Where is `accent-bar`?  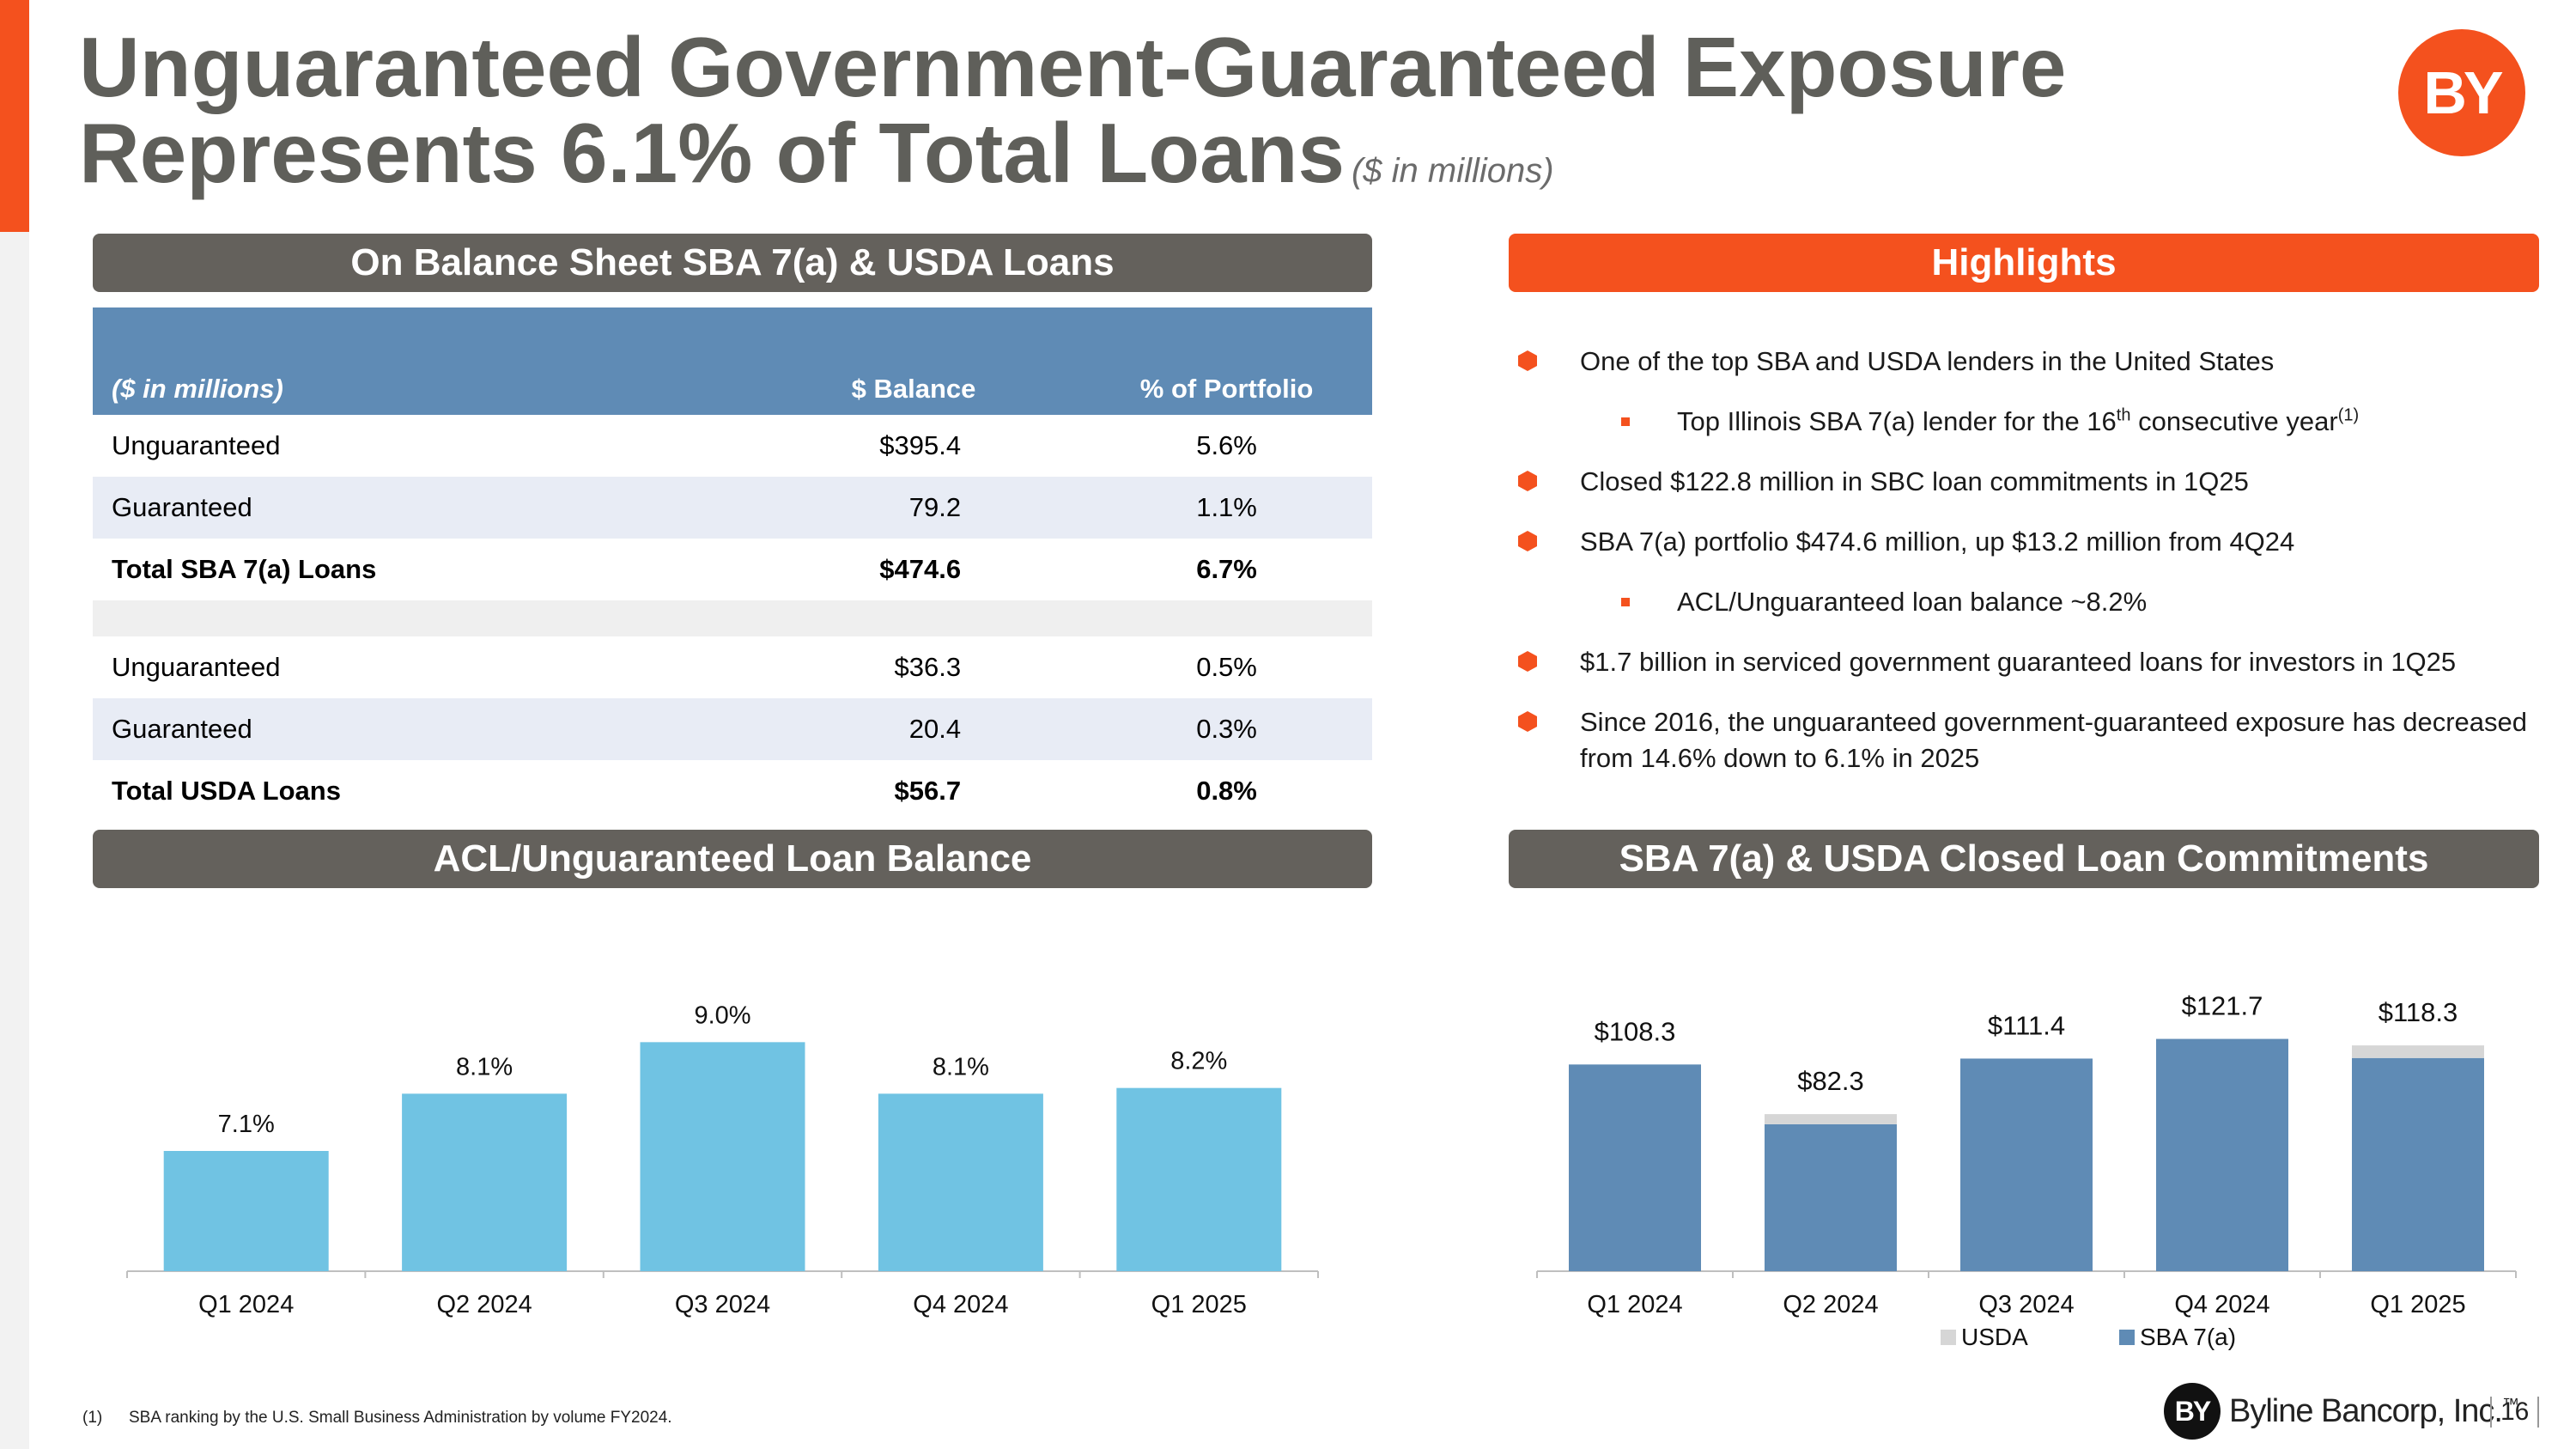 accent-bar is located at coordinates (15, 116).